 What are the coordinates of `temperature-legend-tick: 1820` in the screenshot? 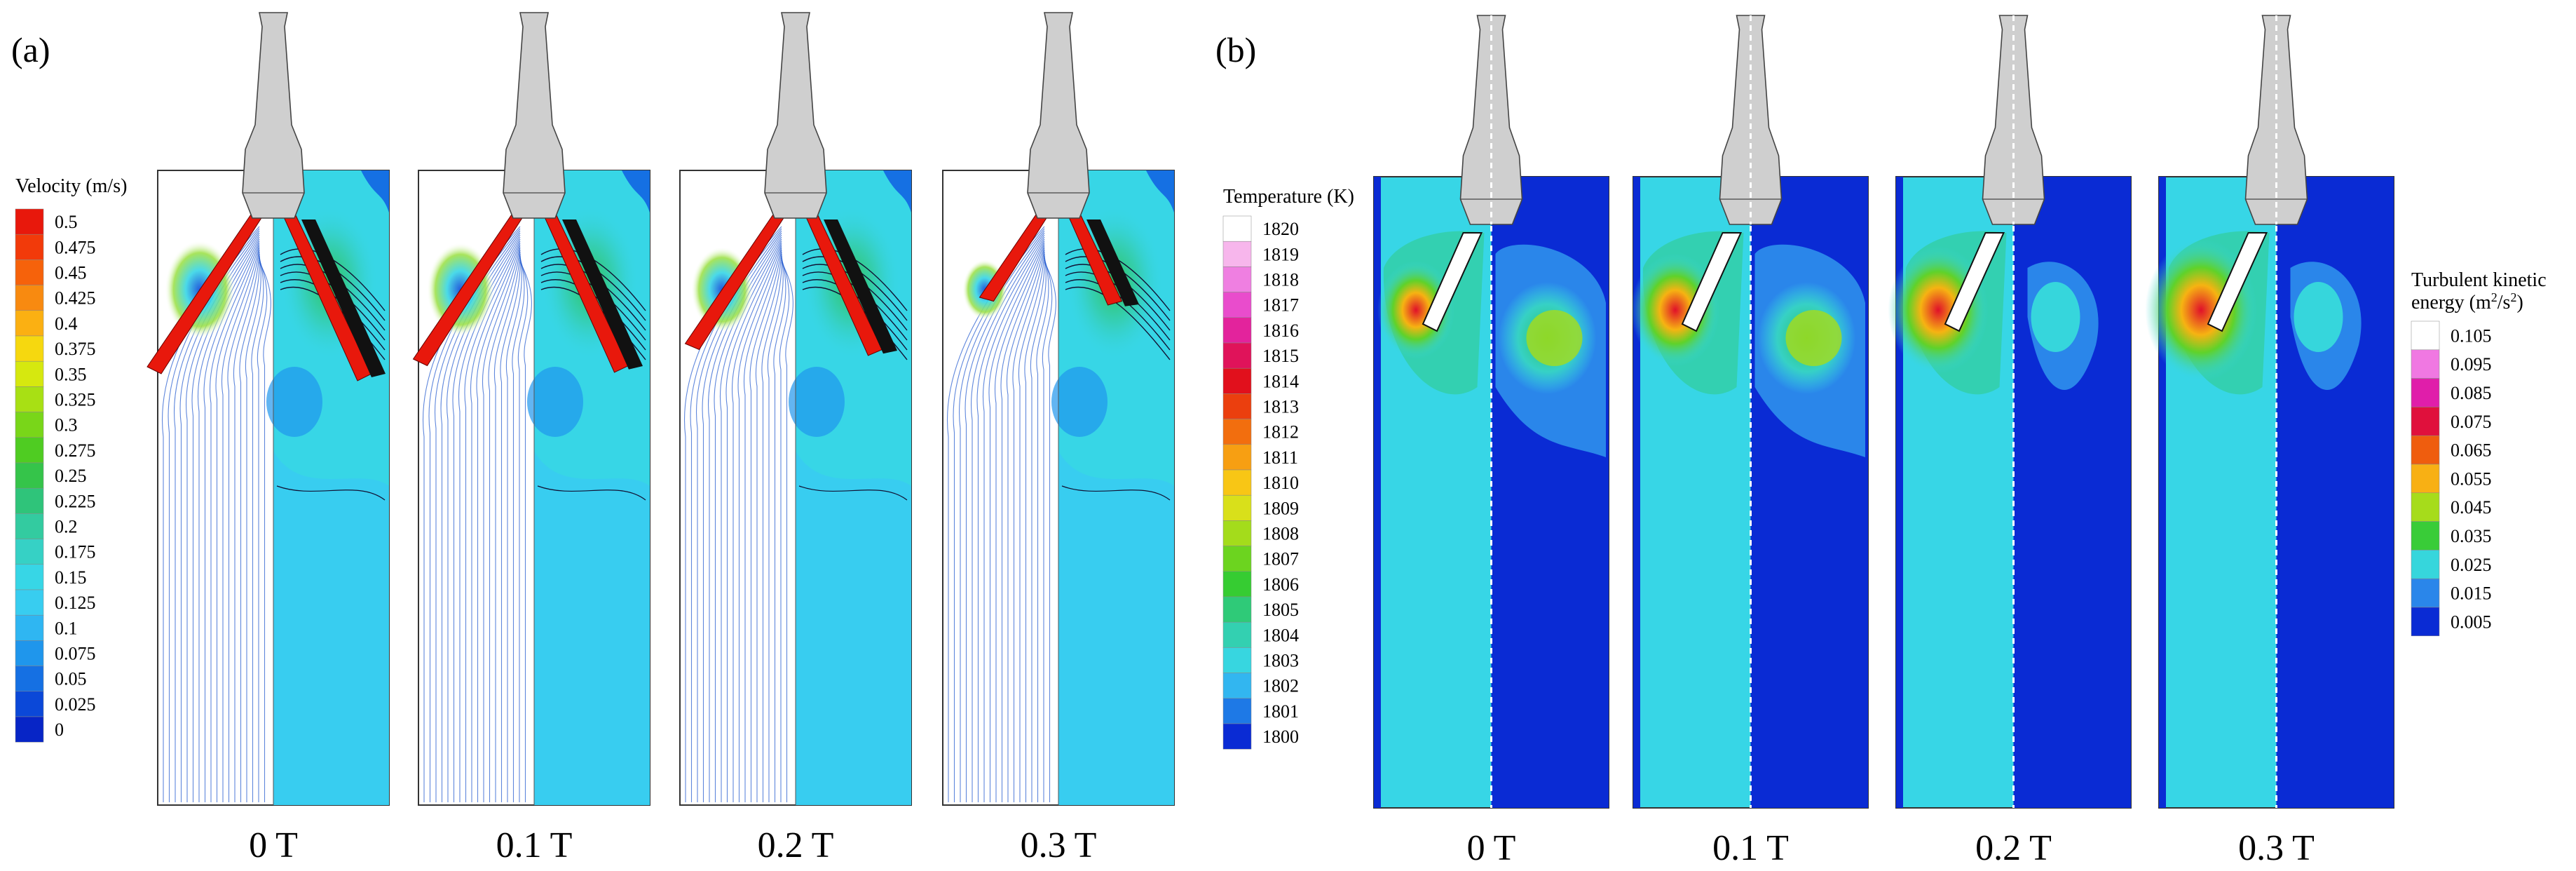 It's located at (1280, 229).